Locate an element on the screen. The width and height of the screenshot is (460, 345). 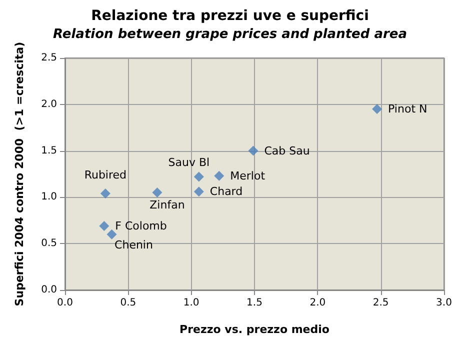
y-tick-label: 2.0 is located at coordinates (49, 104).